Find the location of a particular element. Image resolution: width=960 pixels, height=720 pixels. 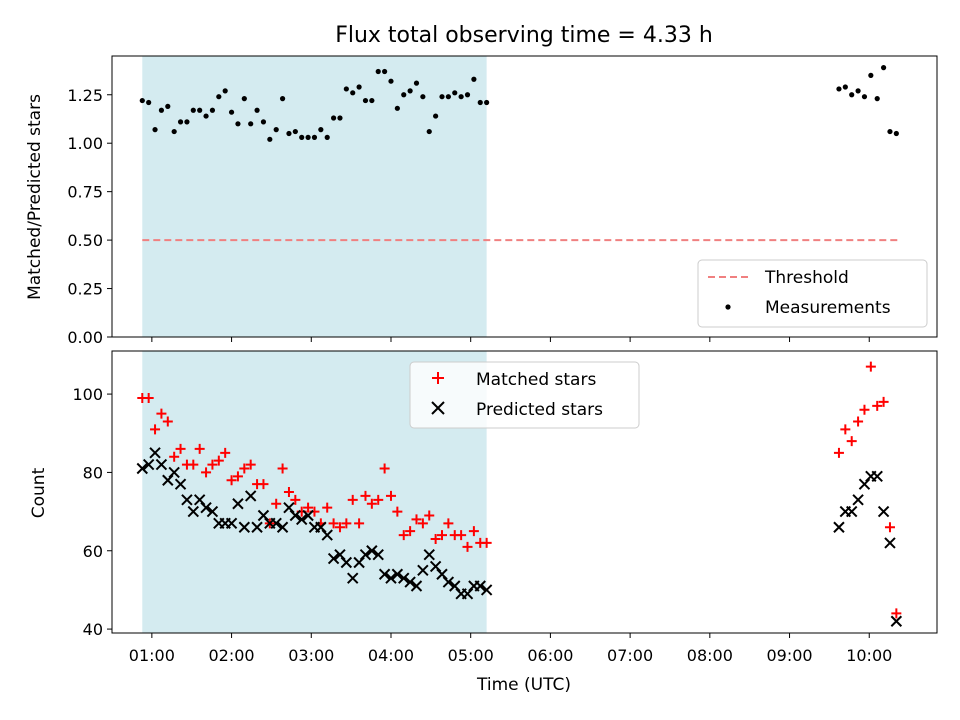

chart-title: Flux total observing time = 4.33 h is located at coordinates (524, 35).